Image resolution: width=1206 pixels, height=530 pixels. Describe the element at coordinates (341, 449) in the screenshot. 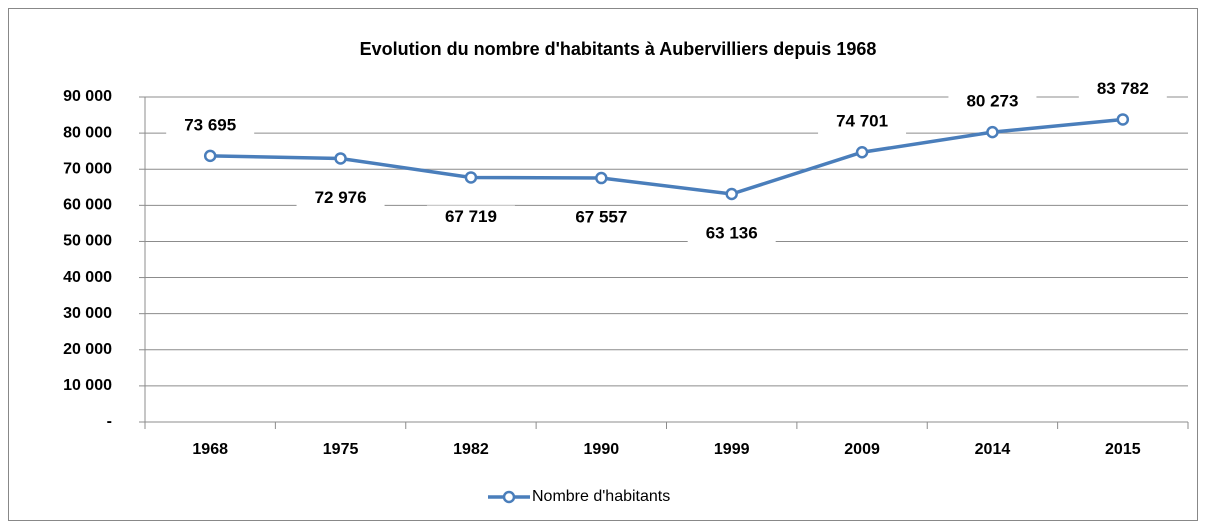

I see `x-tick-label: 1975` at that location.